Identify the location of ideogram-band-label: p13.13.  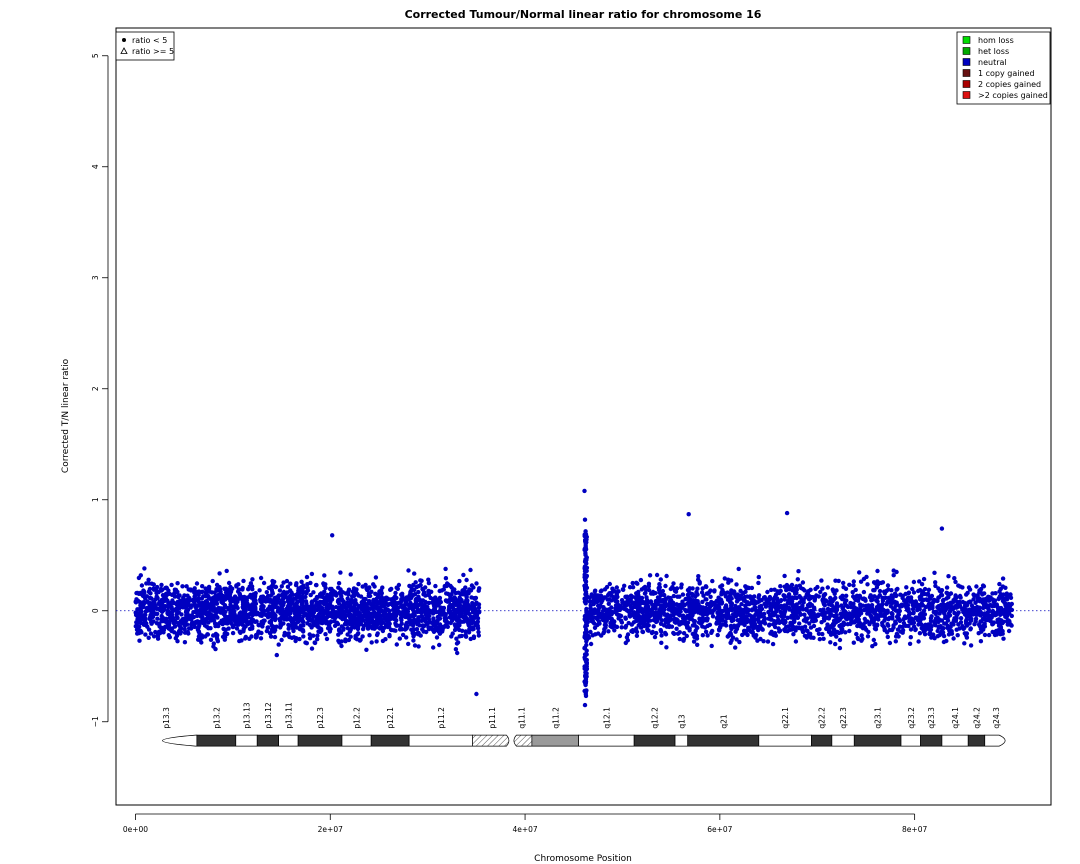
(247, 715).